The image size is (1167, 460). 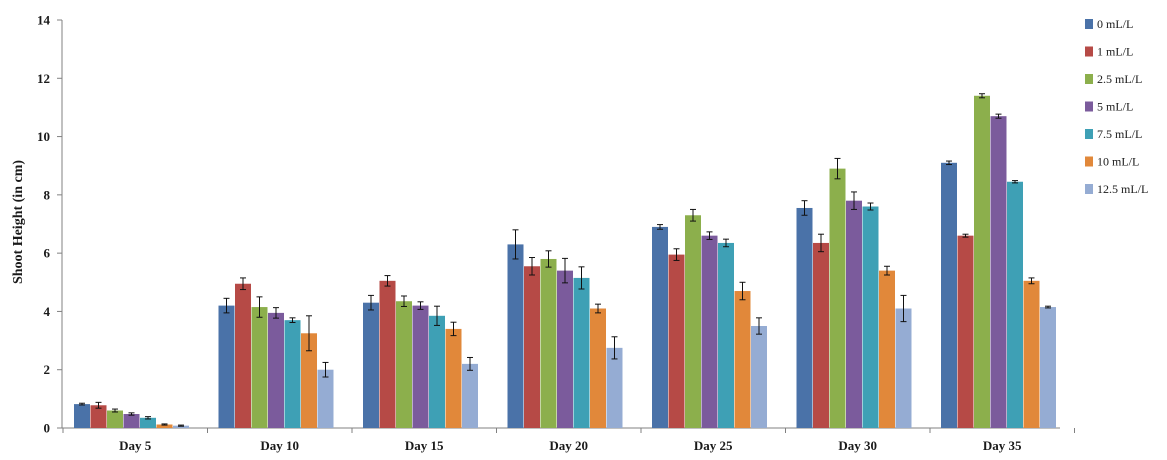 What do you see at coordinates (1118, 162) in the screenshot?
I see `legend-label: 10 mL/L` at bounding box center [1118, 162].